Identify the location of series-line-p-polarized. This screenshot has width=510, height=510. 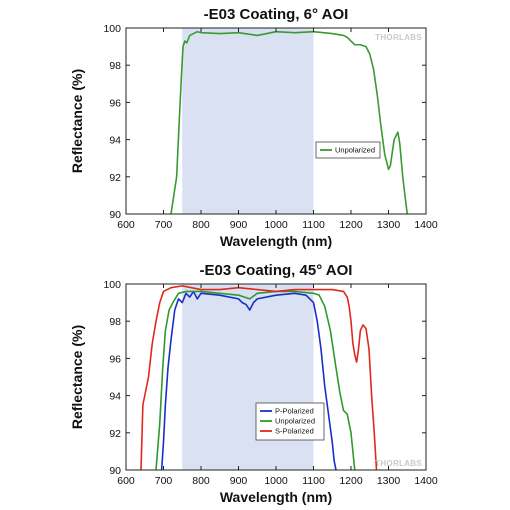
(248, 380).